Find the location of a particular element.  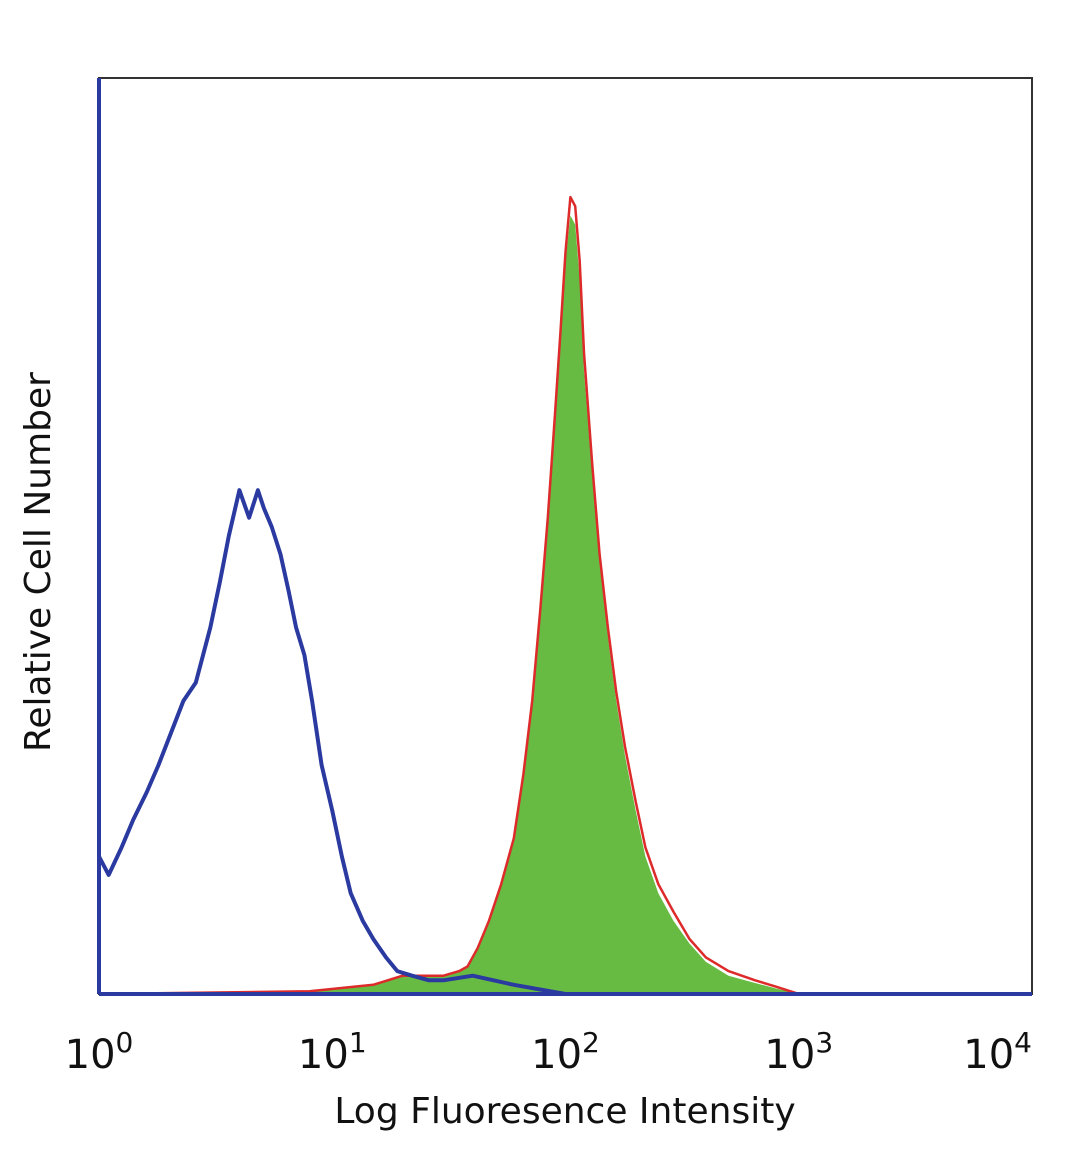

x-tick-base-3: 10 is located at coordinates (789, 1055).